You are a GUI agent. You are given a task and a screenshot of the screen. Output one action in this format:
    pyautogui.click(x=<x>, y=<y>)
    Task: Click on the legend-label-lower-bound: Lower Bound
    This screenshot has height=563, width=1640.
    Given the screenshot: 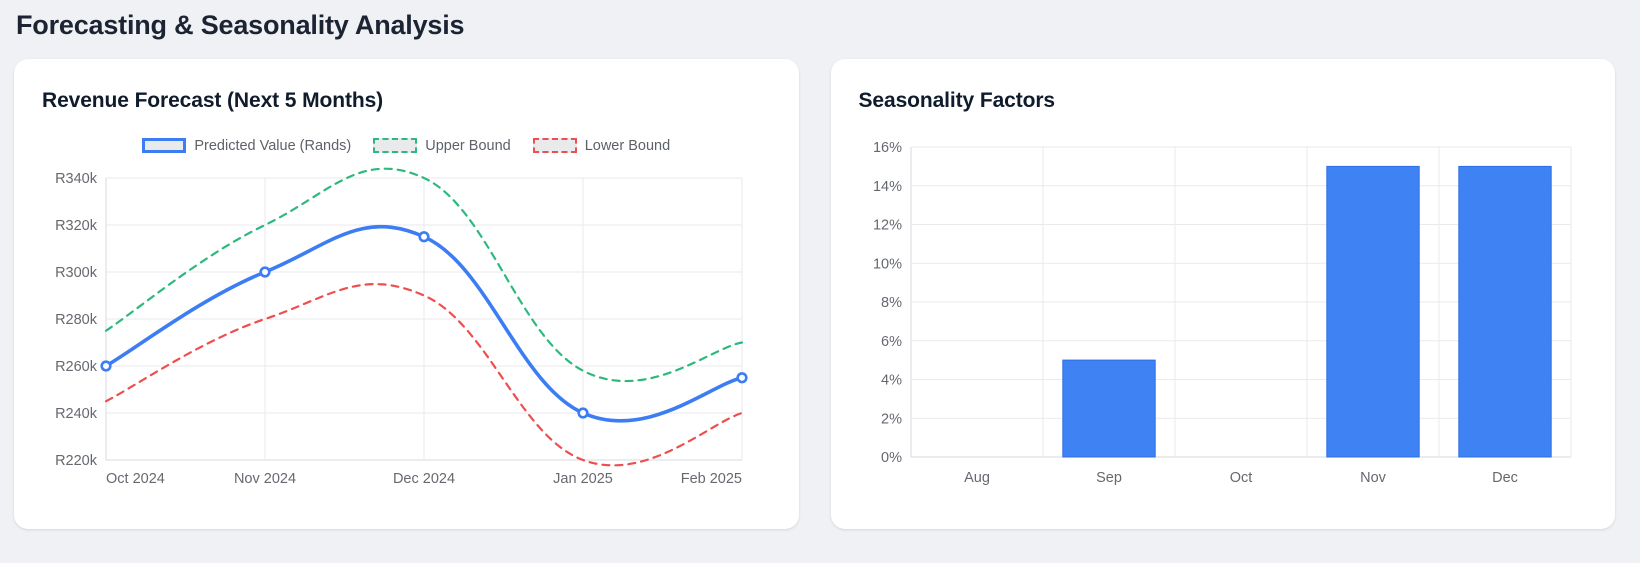 What is the action you would take?
    pyautogui.click(x=627, y=145)
    